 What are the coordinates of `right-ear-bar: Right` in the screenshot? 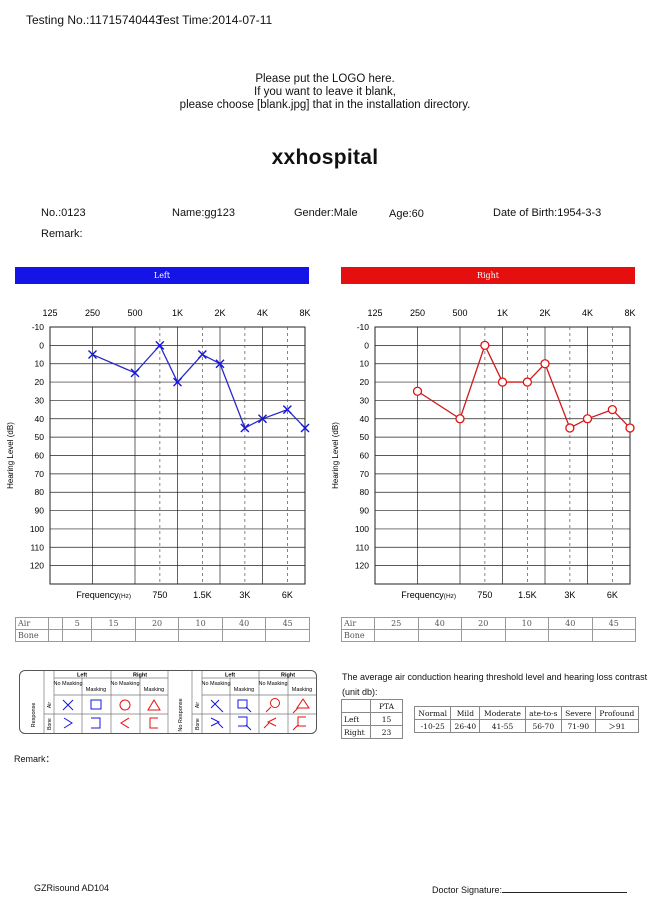 It's located at (488, 275).